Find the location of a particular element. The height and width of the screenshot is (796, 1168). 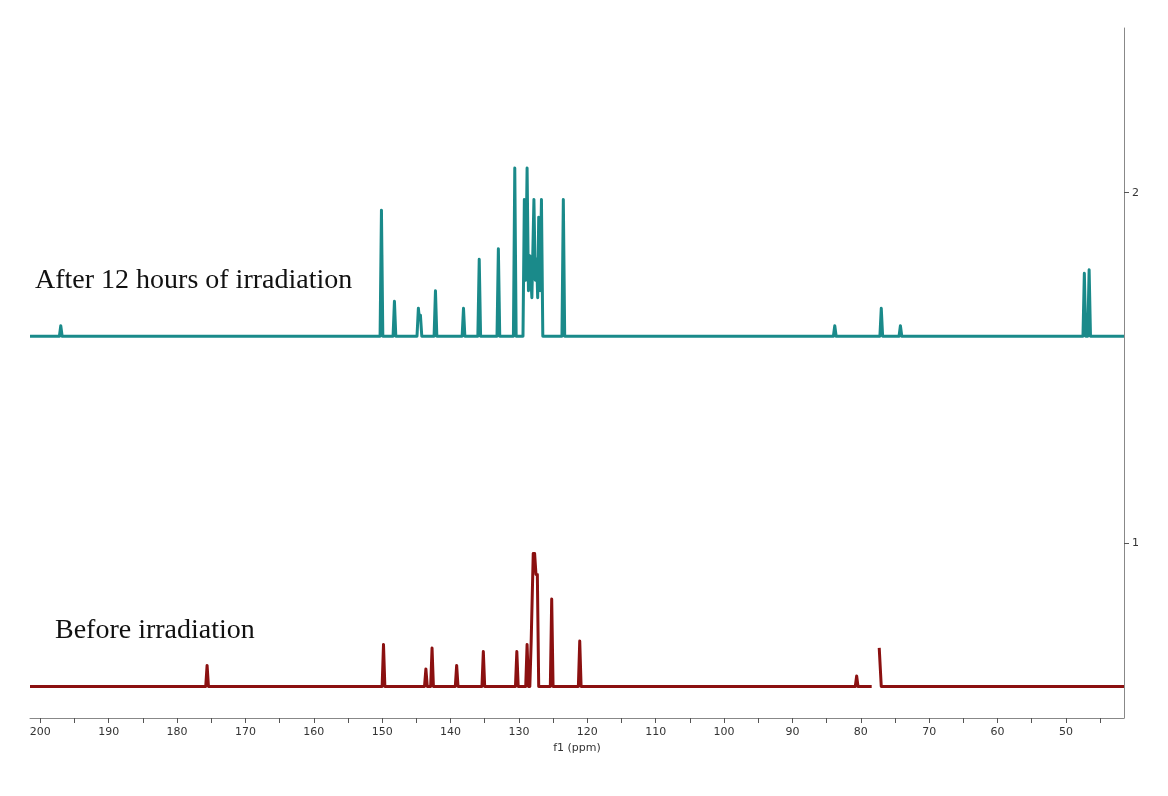

series-label: After 12 hours of irradiation is located at coordinates (194, 278).